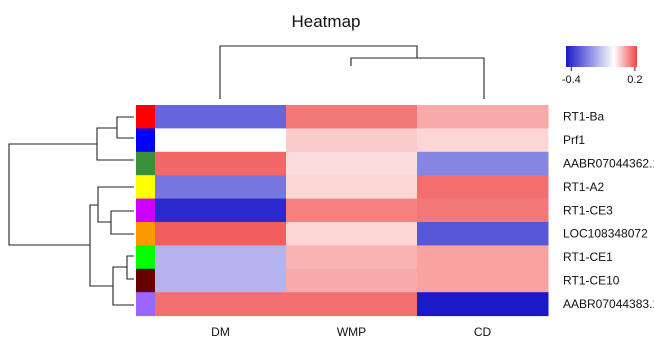  Describe the element at coordinates (52, 194) in the screenshot. I see `row-dendro-branch-root` at that location.